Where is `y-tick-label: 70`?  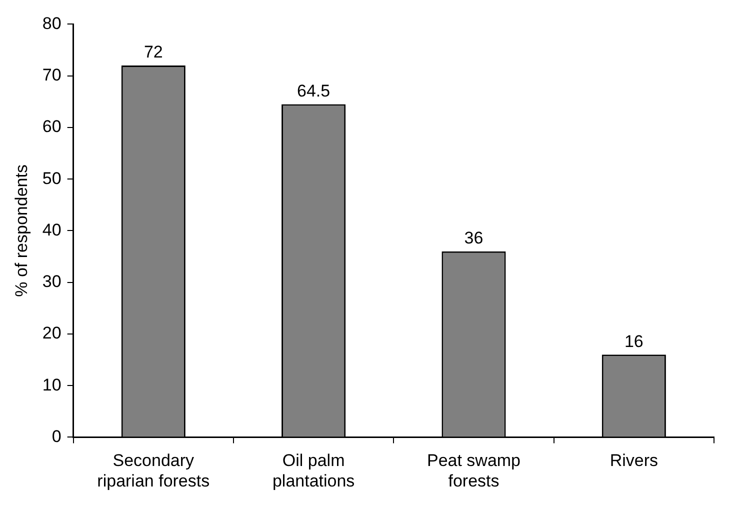 y-tick-label: 70 is located at coordinates (52, 75).